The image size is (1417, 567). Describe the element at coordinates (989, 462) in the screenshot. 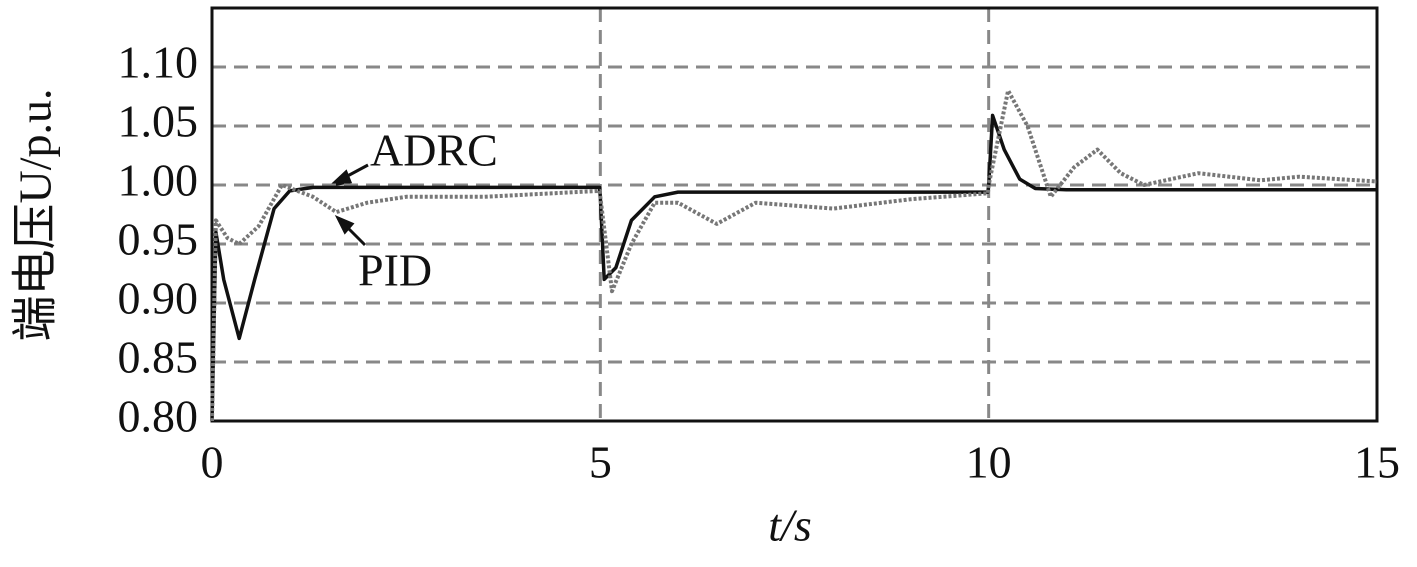

I see `x-tick-label: 10` at that location.